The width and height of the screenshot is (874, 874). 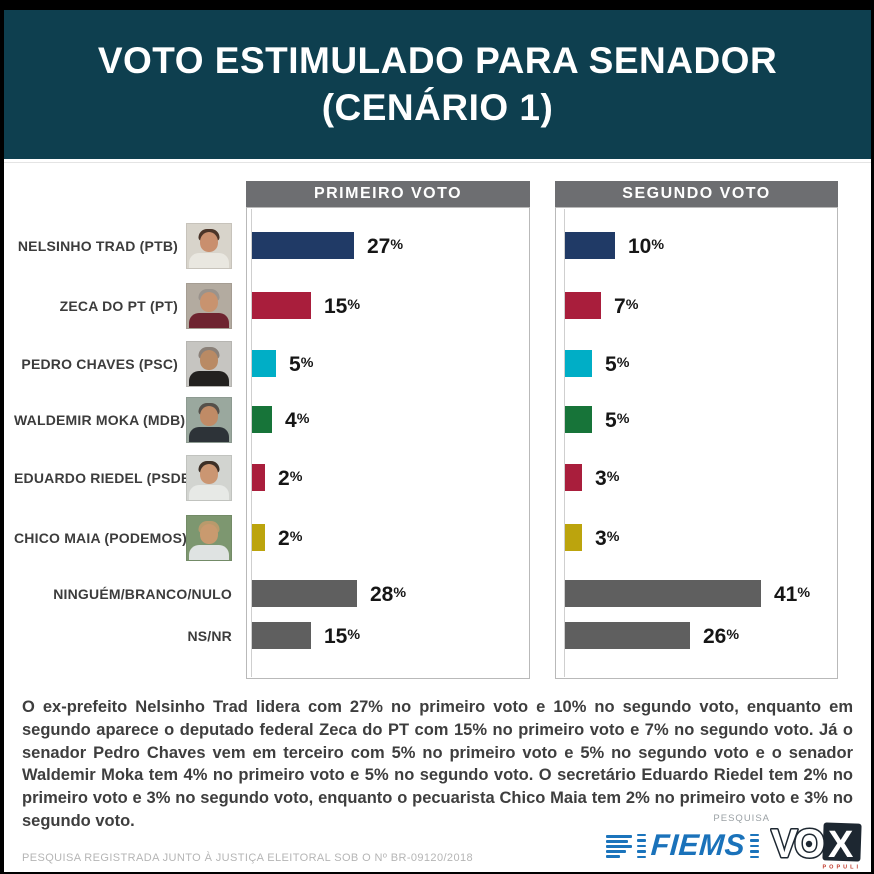 I want to click on value-number: 26, so click(x=715, y=636).